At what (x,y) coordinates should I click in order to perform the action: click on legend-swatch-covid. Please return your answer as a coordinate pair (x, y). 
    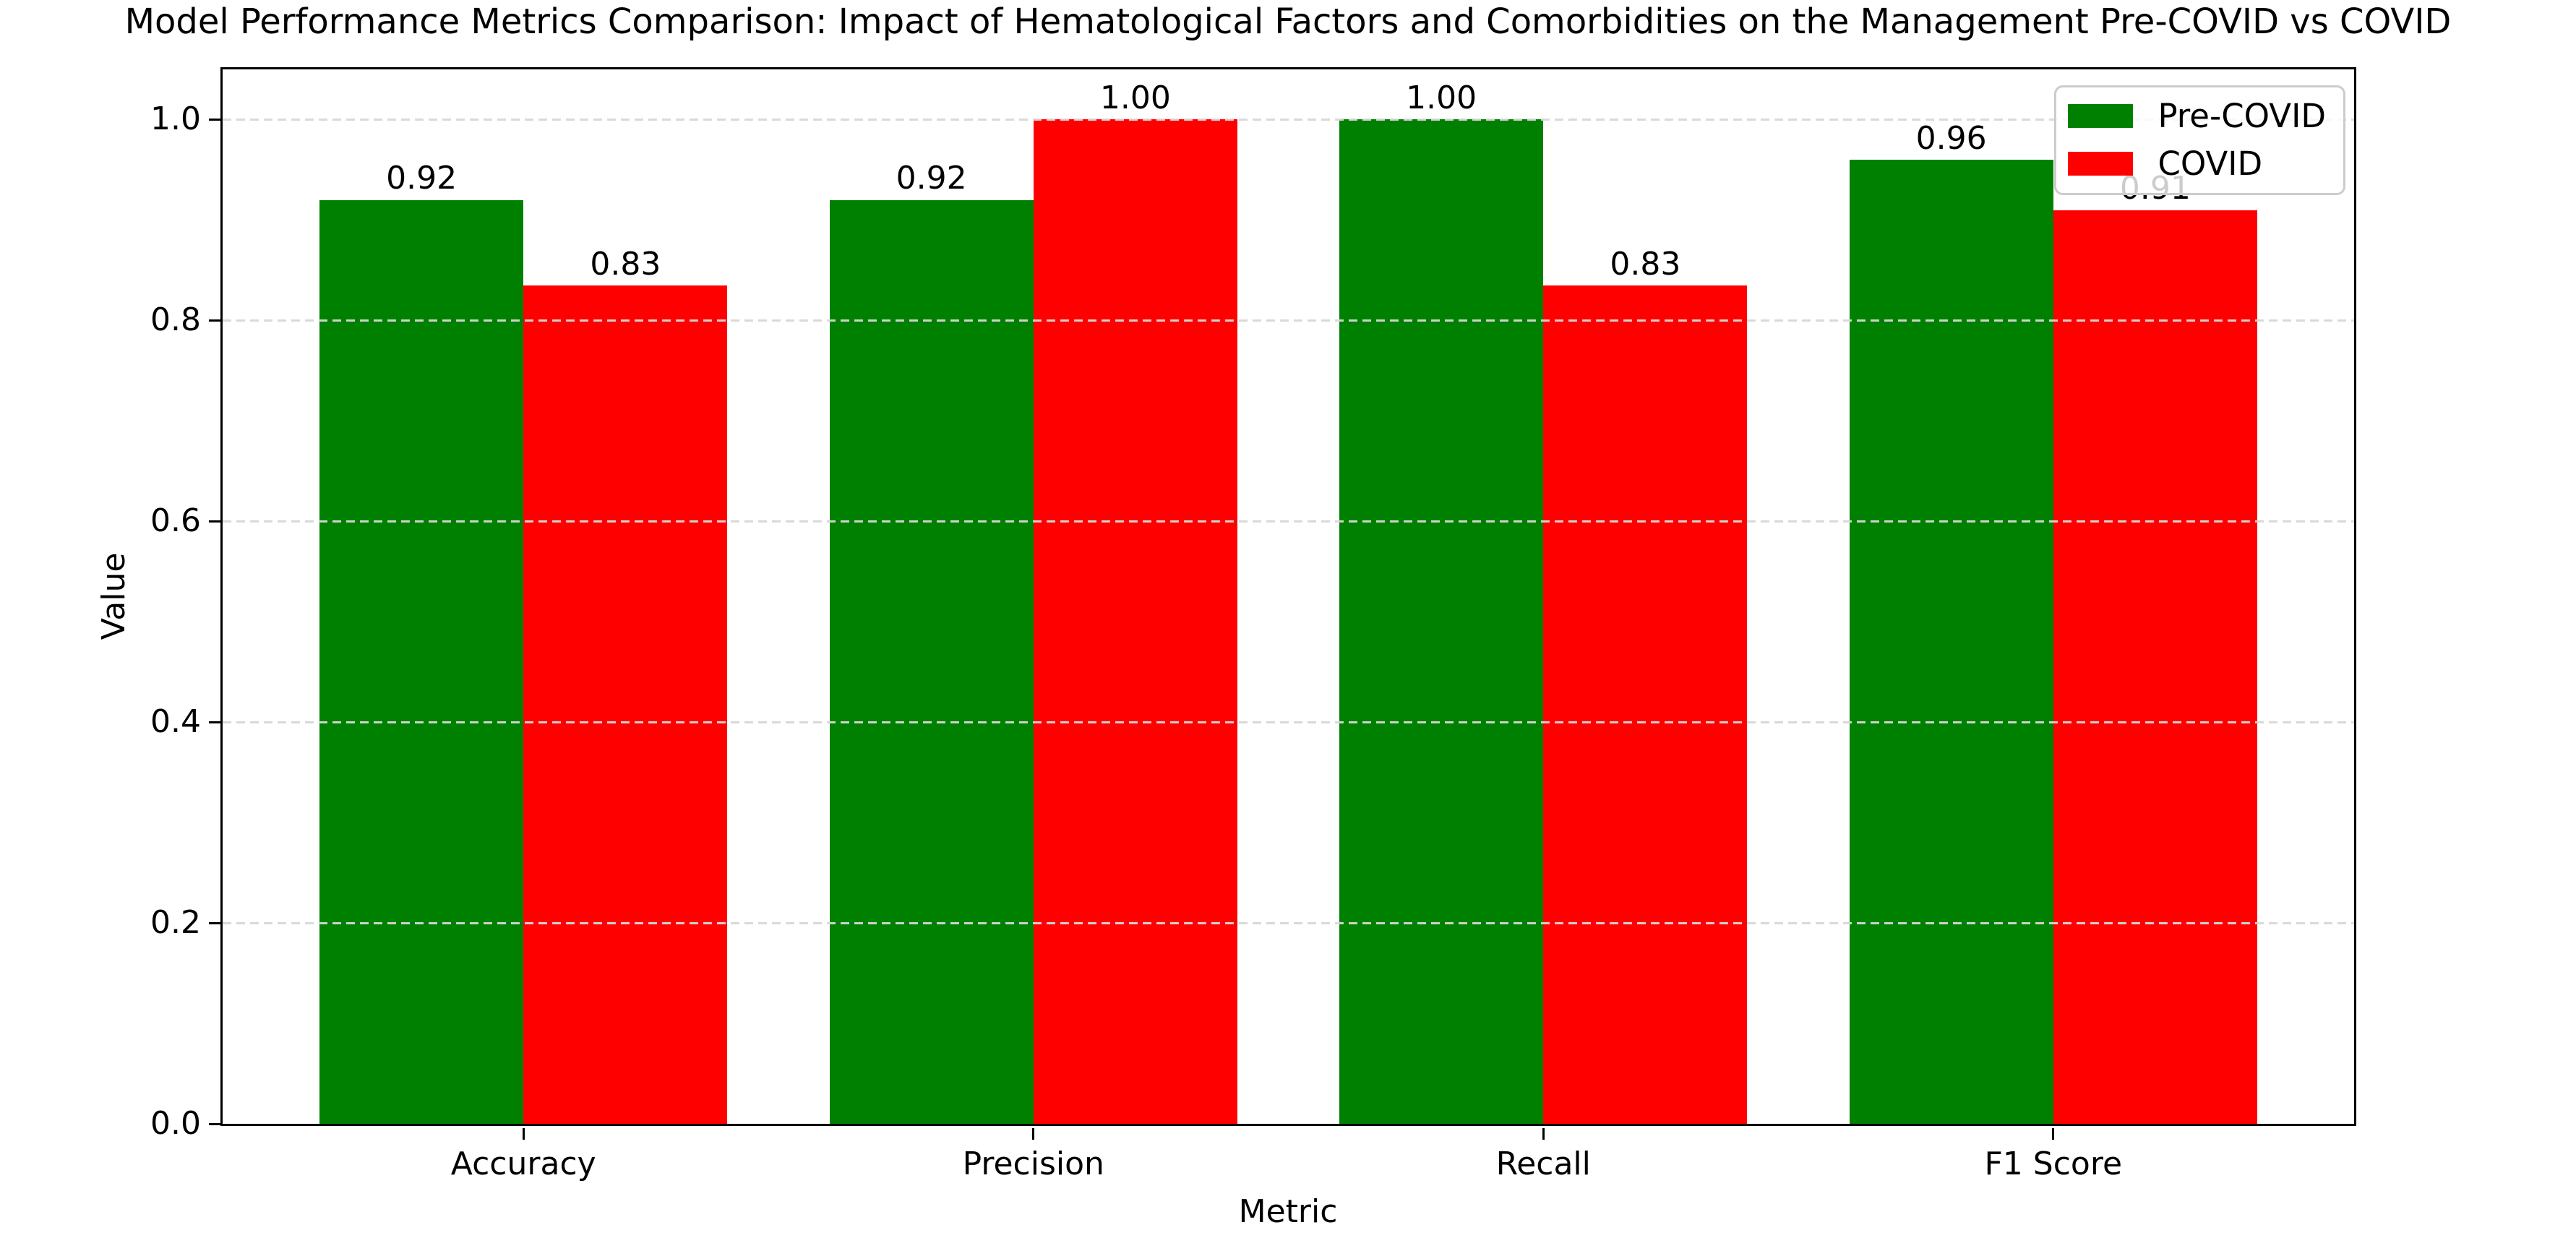
    Looking at the image, I should click on (2101, 164).